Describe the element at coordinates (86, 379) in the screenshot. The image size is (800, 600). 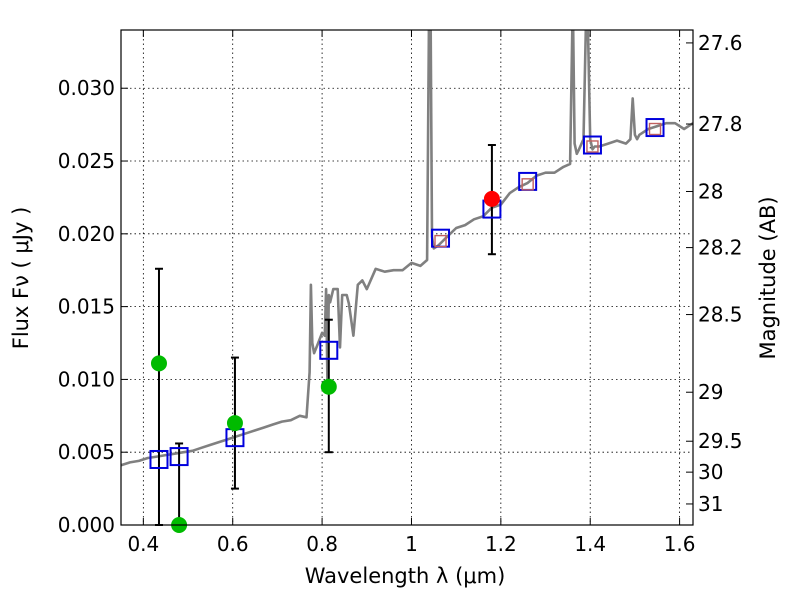
I see `y-tick-label: 0.010` at that location.